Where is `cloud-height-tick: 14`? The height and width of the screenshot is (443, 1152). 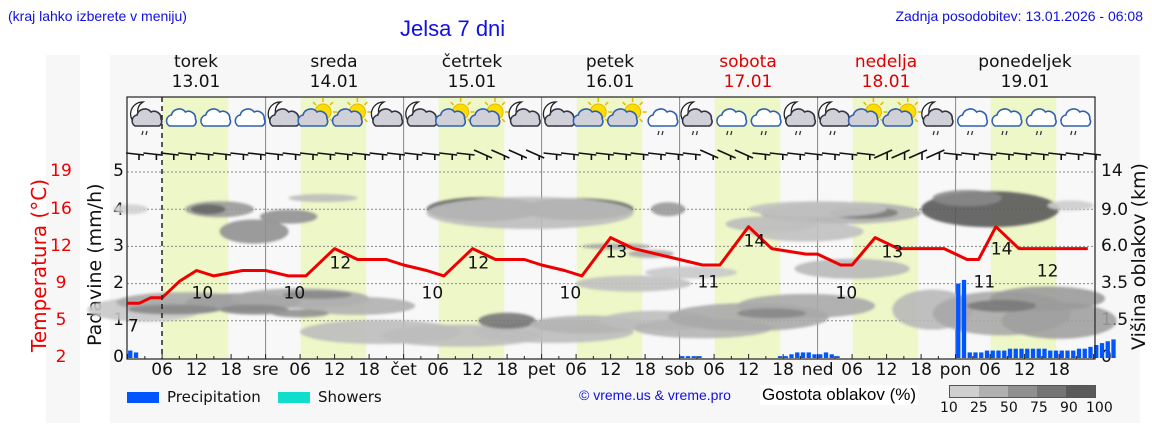 cloud-height-tick: 14 is located at coordinates (1112, 171).